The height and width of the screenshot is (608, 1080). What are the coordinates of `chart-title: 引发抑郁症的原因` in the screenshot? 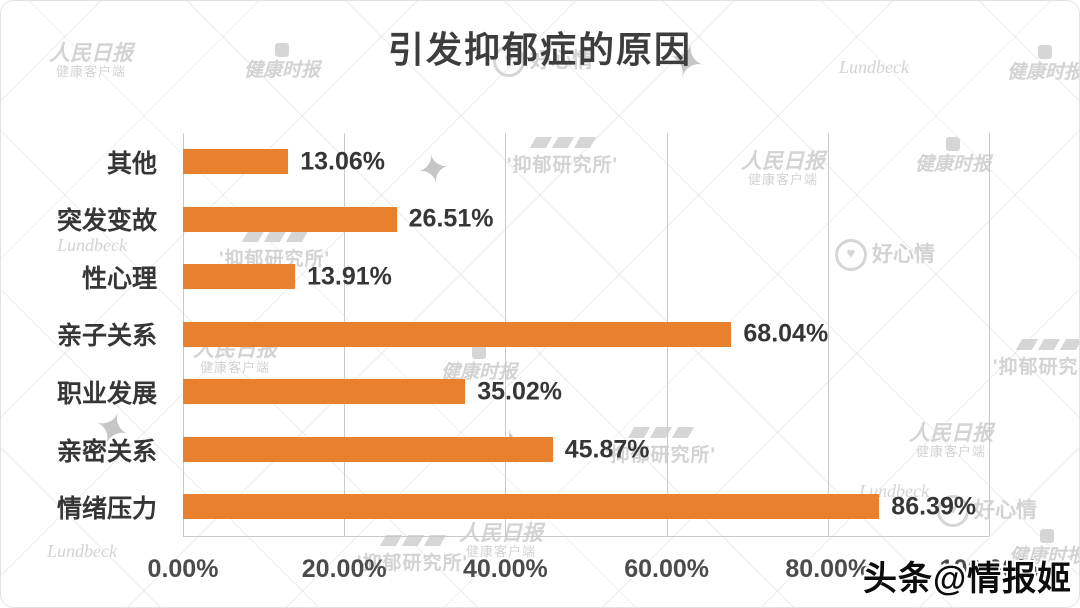 It's located at (539, 49).